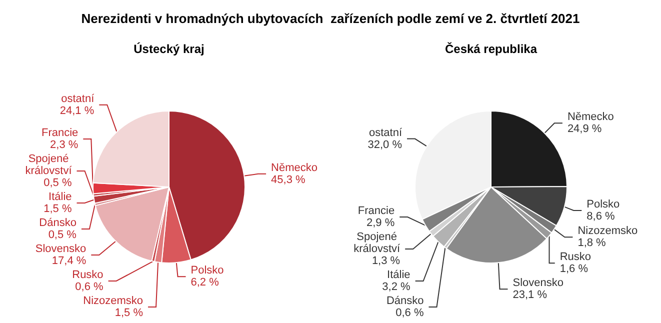 The height and width of the screenshot is (323, 661). I want to click on data-label: 2,9 %, so click(380, 223).